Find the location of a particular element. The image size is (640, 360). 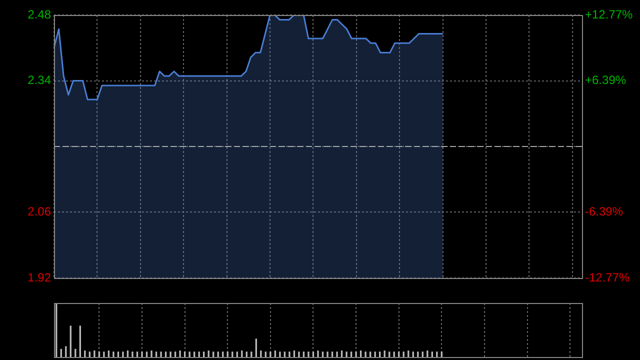

y2-tick-label: -6.39% is located at coordinates (604, 211).